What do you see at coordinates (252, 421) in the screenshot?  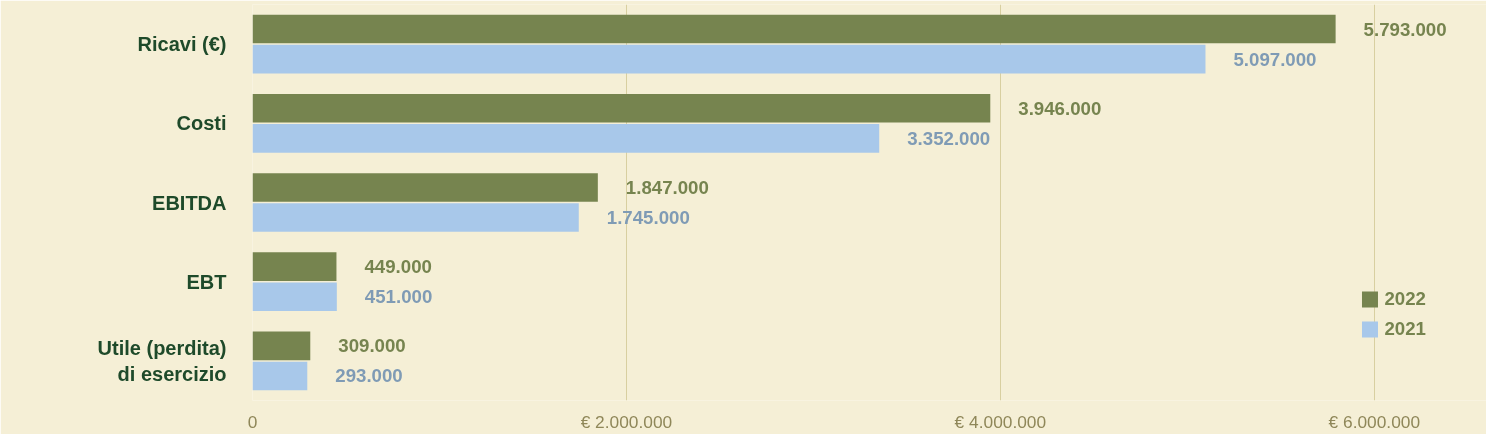 I see `x-tick-label: 0` at bounding box center [252, 421].